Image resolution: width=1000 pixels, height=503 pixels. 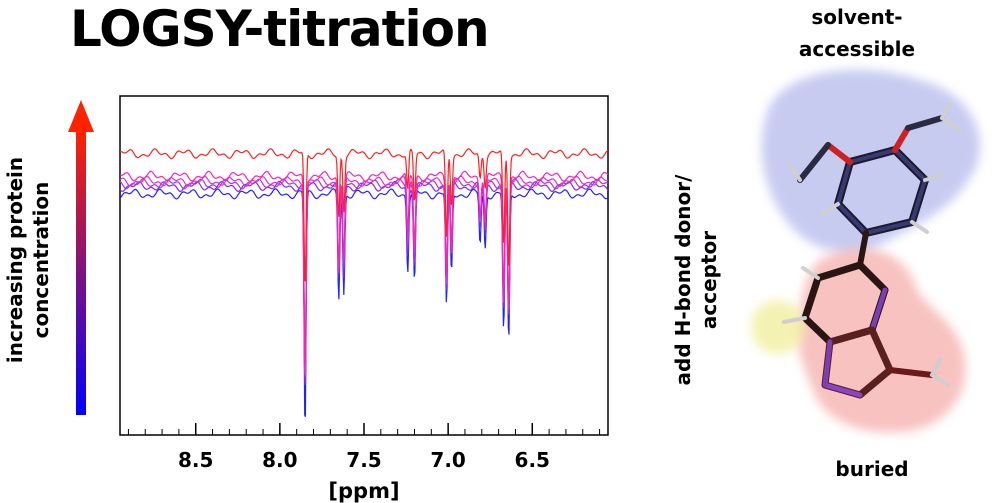 What do you see at coordinates (871, 469) in the screenshot?
I see `label-buried: buried` at bounding box center [871, 469].